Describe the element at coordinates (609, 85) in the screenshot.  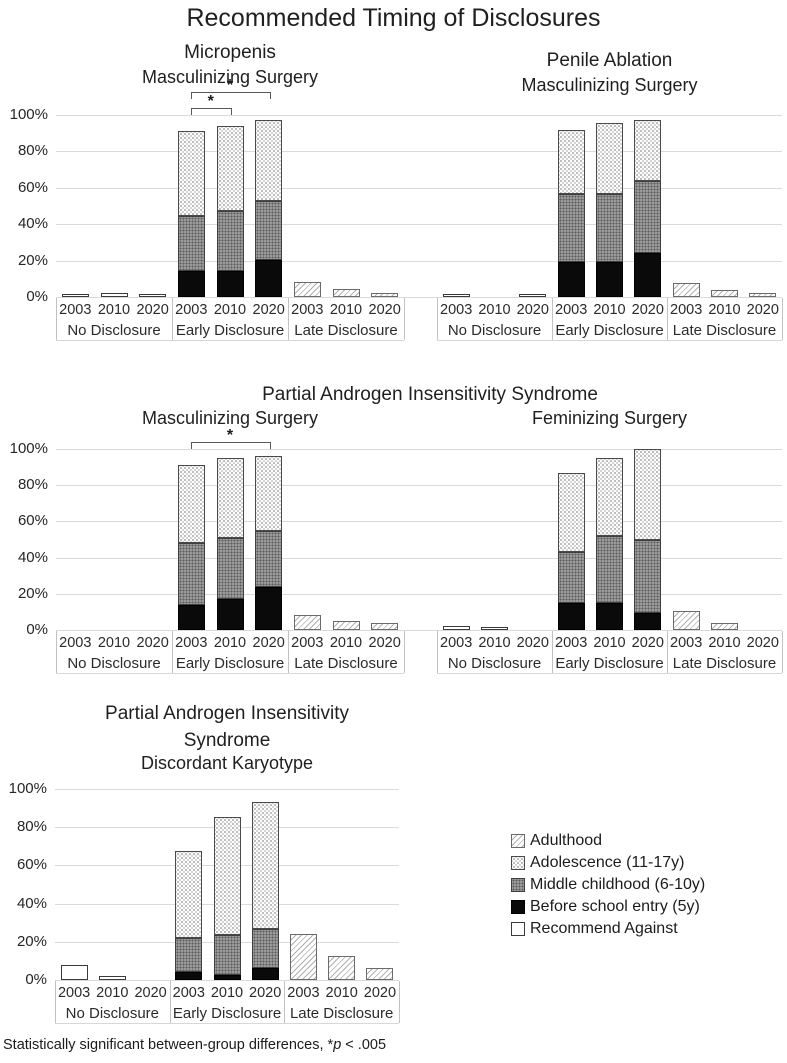
I see `chart2-subtitle: Masculinizing Surgery` at that location.